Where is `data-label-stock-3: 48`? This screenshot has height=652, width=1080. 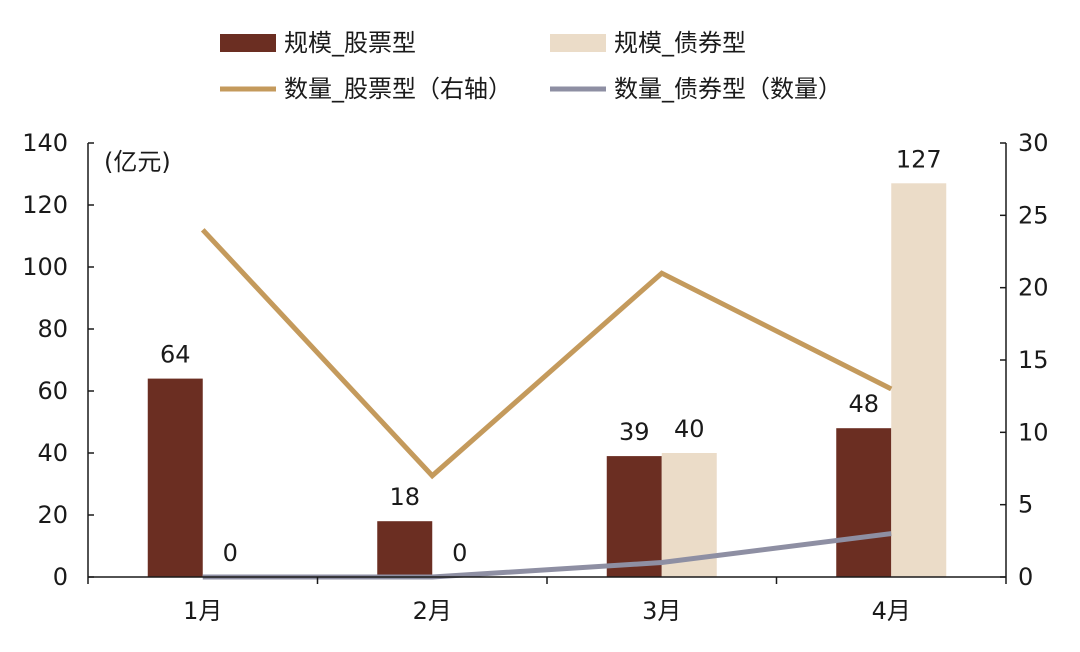 data-label-stock-3: 48 is located at coordinates (863, 404).